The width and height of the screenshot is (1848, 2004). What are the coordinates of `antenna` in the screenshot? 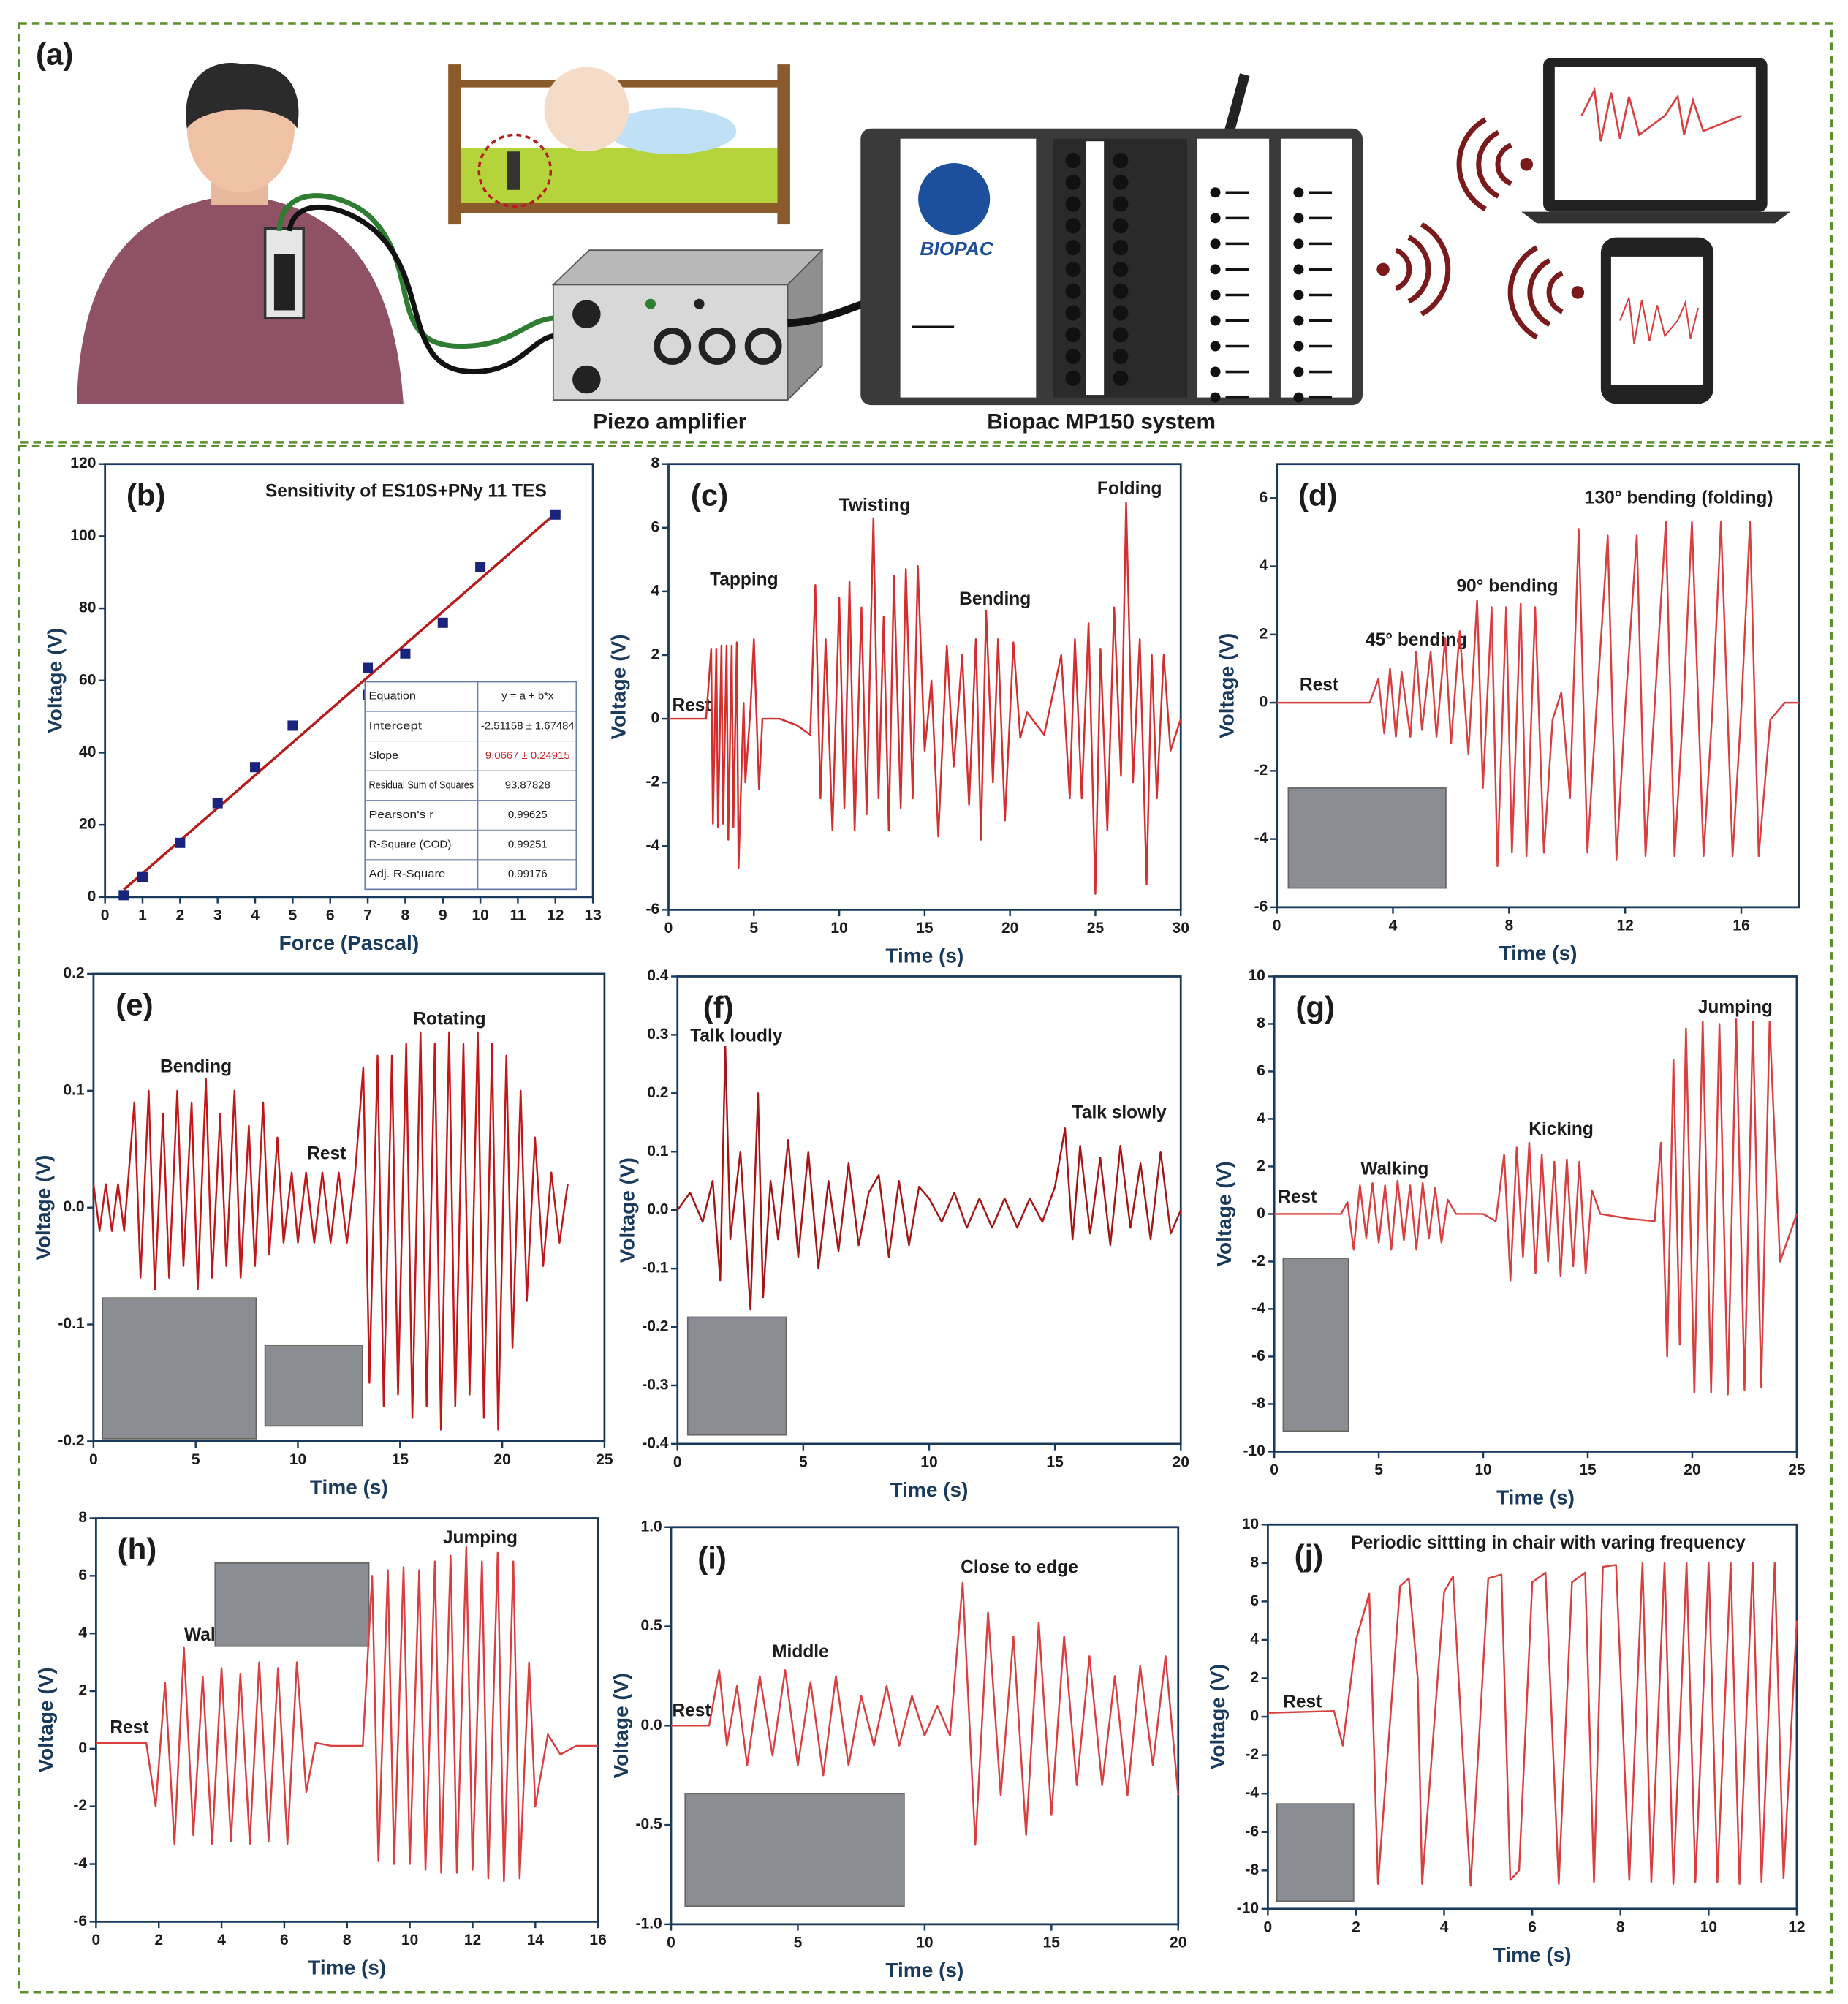 It's located at (1237, 103).